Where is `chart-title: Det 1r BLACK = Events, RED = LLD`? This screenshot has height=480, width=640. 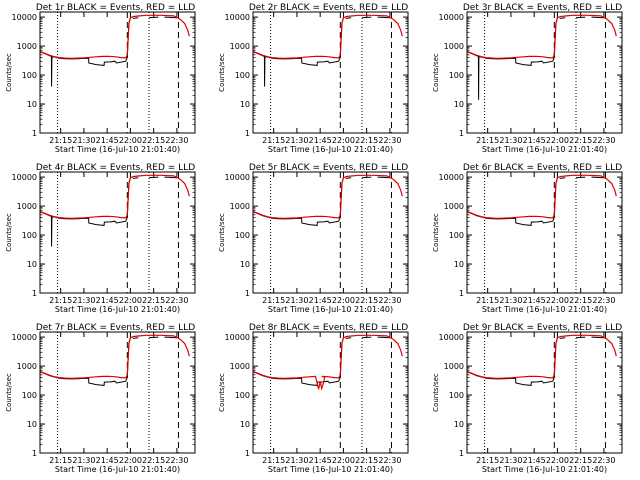
chart-title: Det 1r BLACK = Events, RED = LLD is located at coordinates (115, 8).